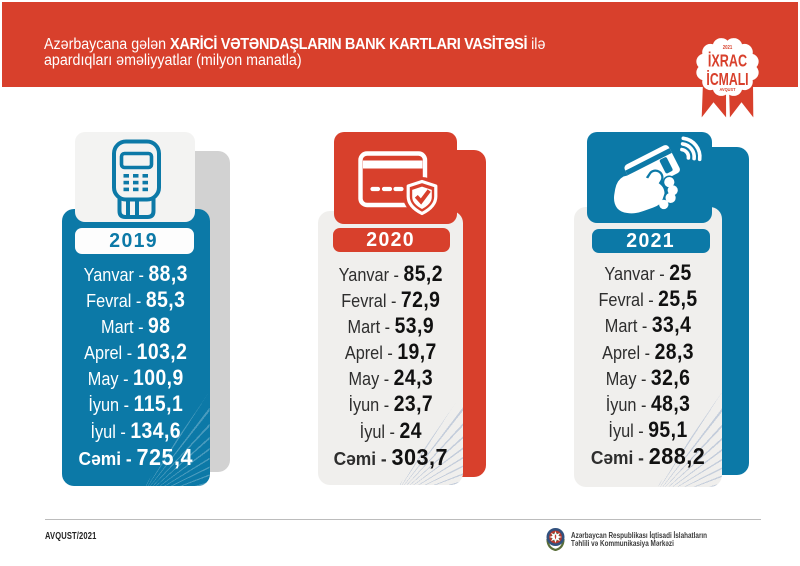 Image resolution: width=800 pixels, height=566 pixels. What do you see at coordinates (727, 80) in the screenshot?
I see `svg-text: İCMALI` at bounding box center [727, 80].